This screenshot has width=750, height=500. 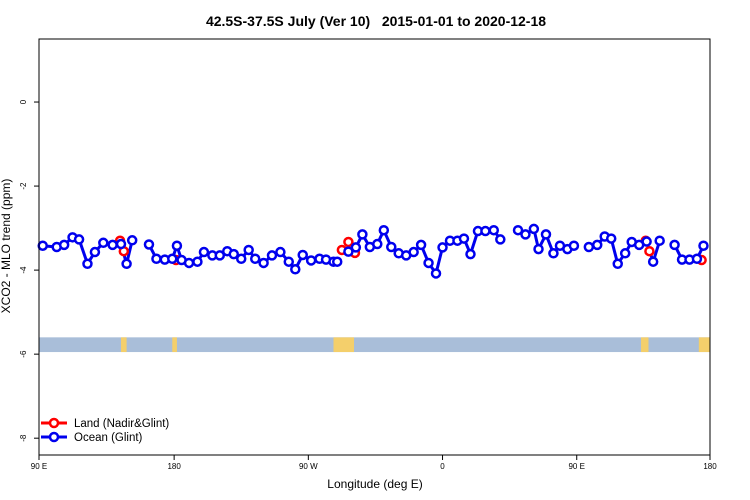 I want to click on series-layer, so click(x=373, y=251).